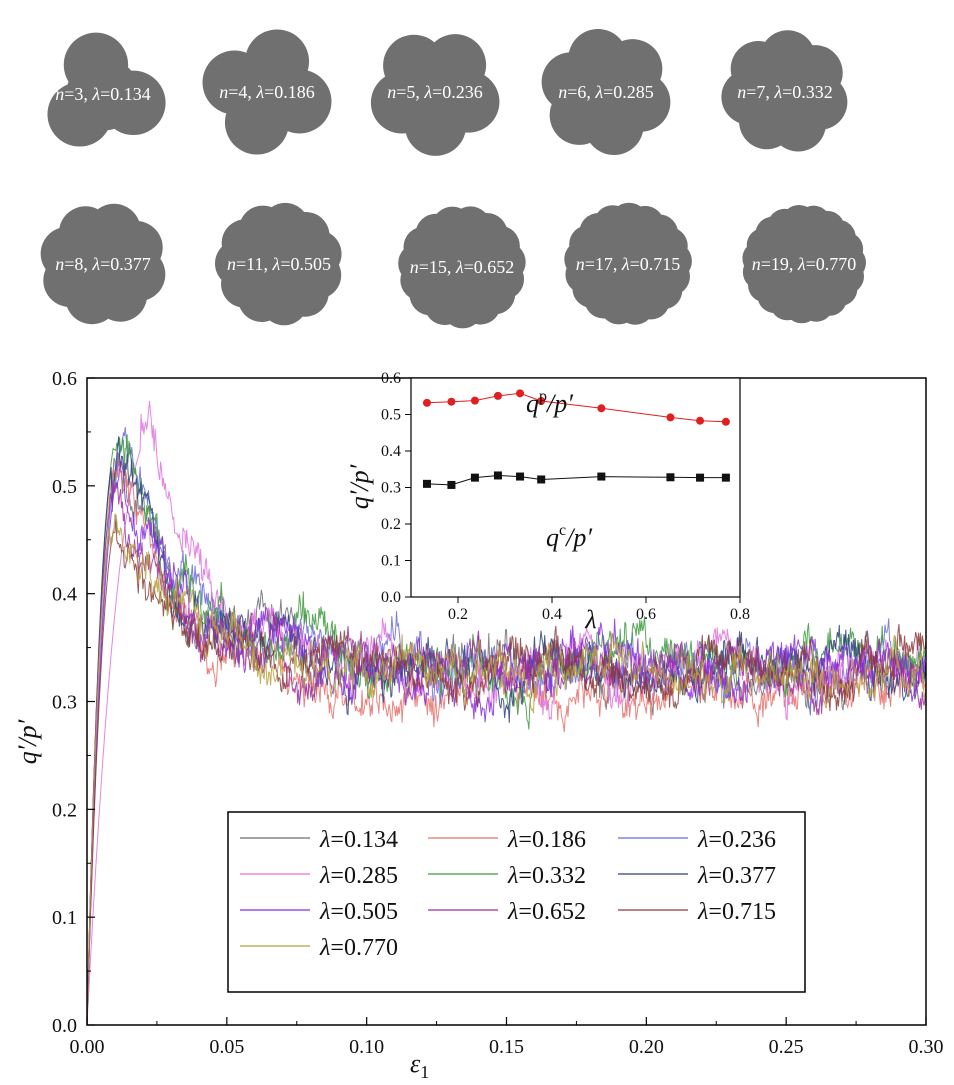 This screenshot has width=954, height=1085. I want to click on legend-entry: λ=0.285, so click(358, 876).